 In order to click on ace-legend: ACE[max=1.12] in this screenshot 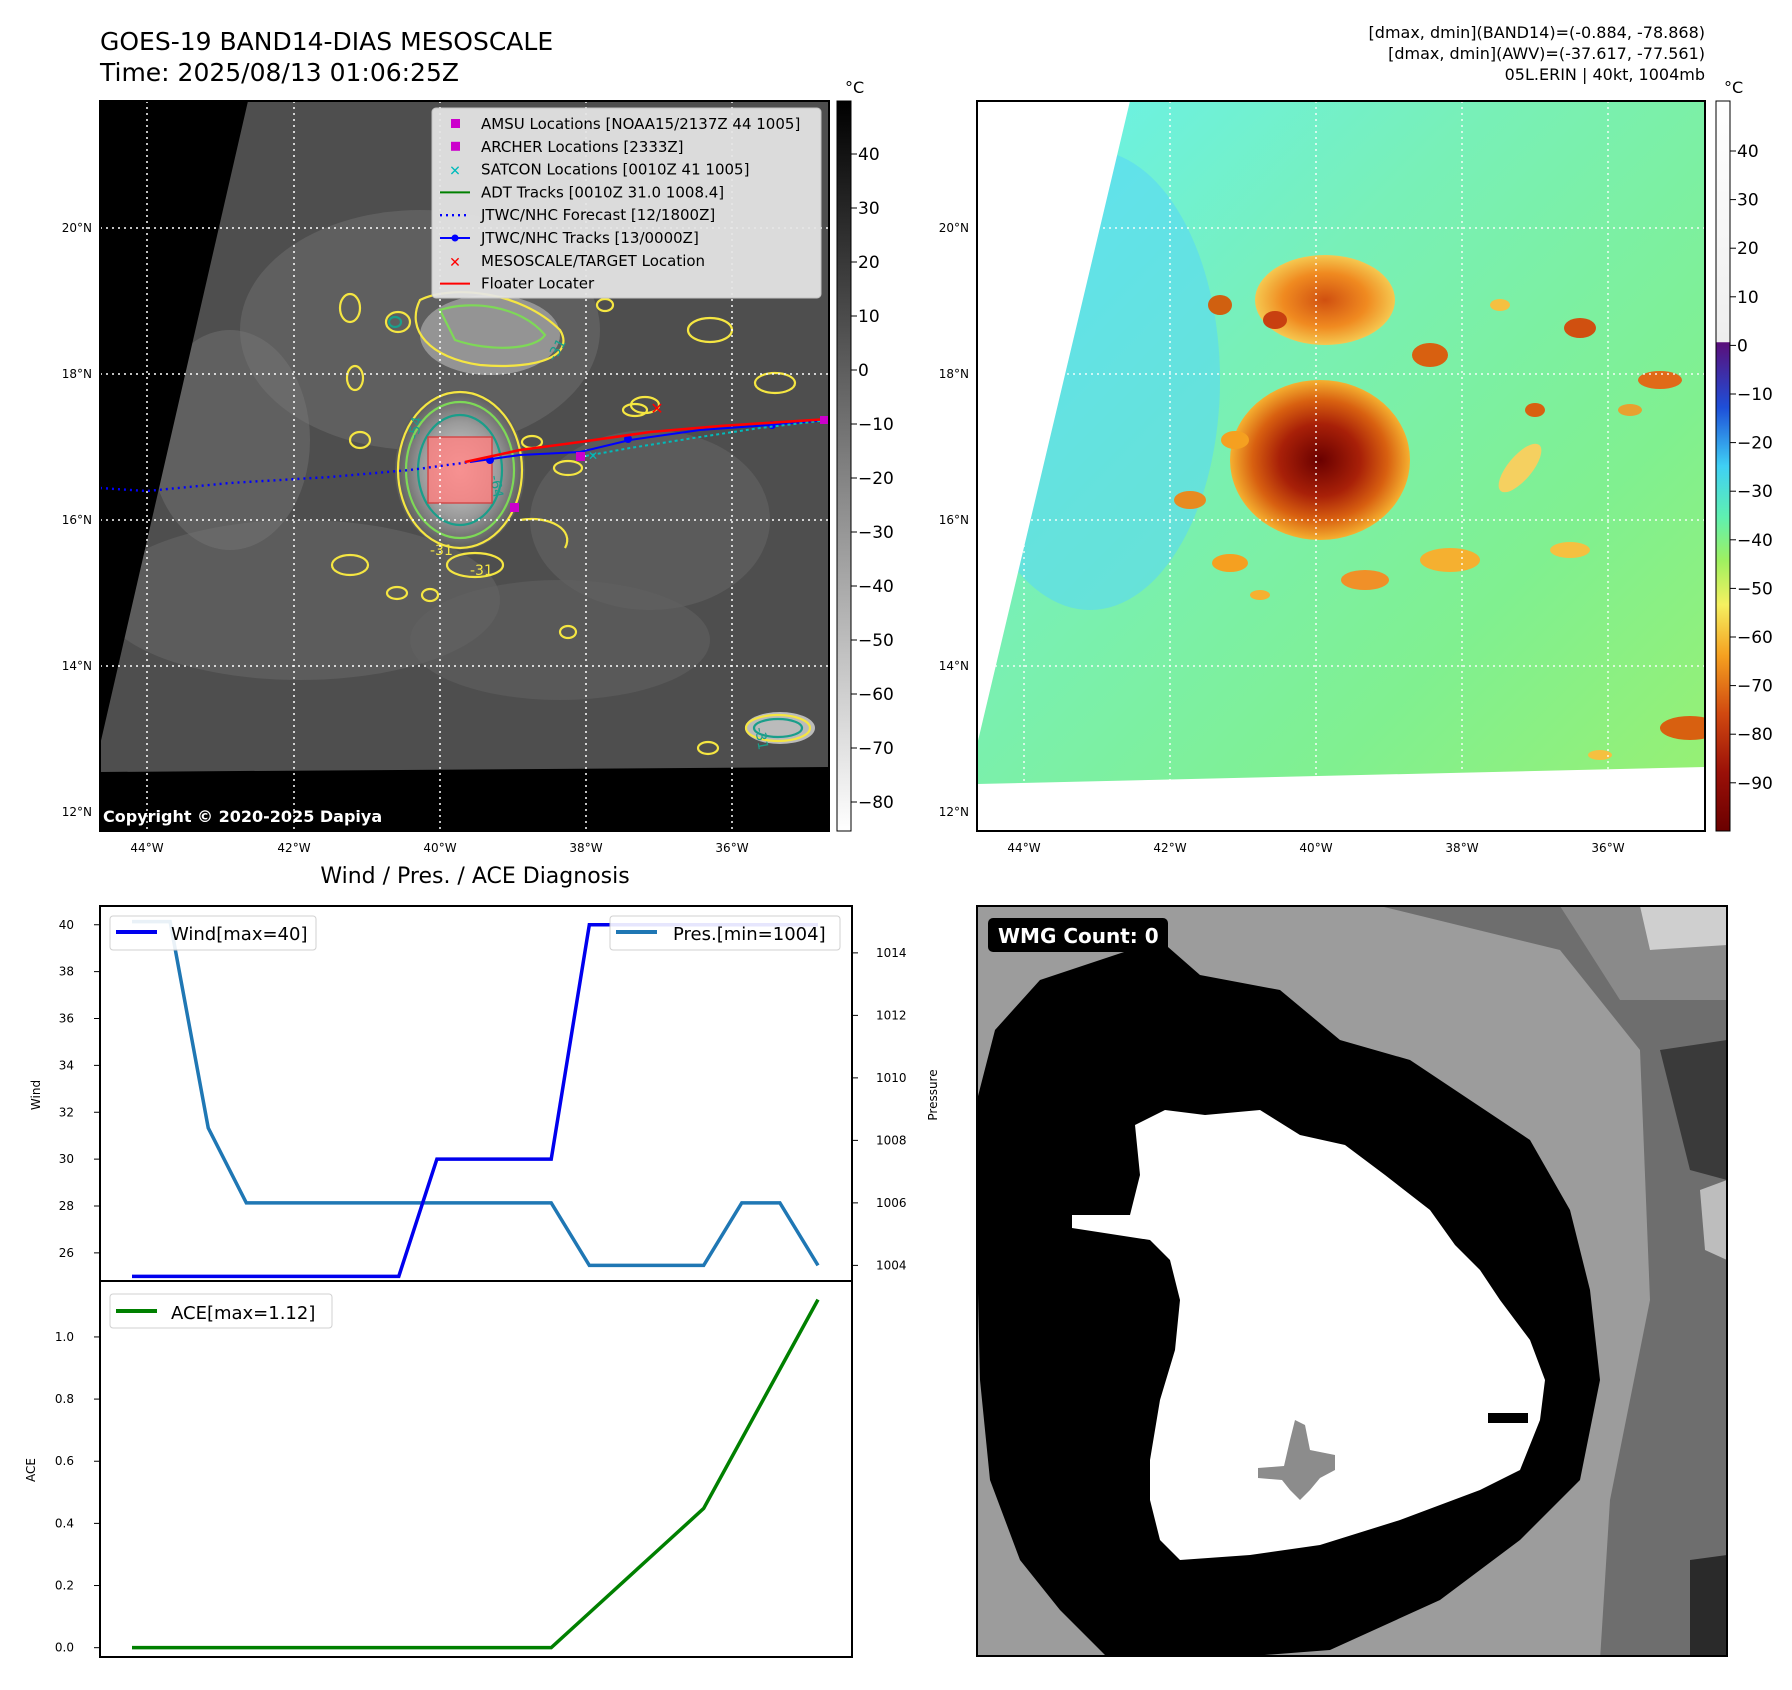, I will do `click(221, 1311)`.